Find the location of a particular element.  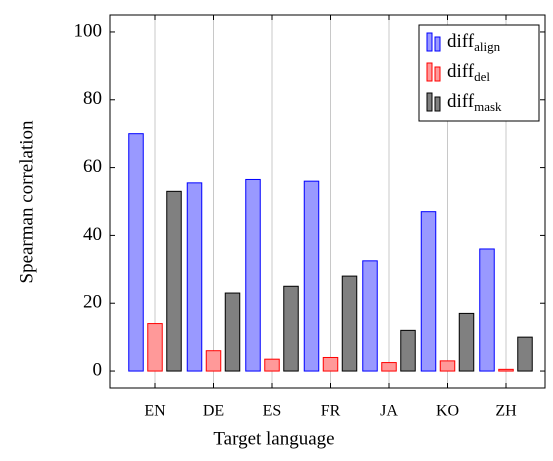

y-tick-label: 100 is located at coordinates (88, 30).